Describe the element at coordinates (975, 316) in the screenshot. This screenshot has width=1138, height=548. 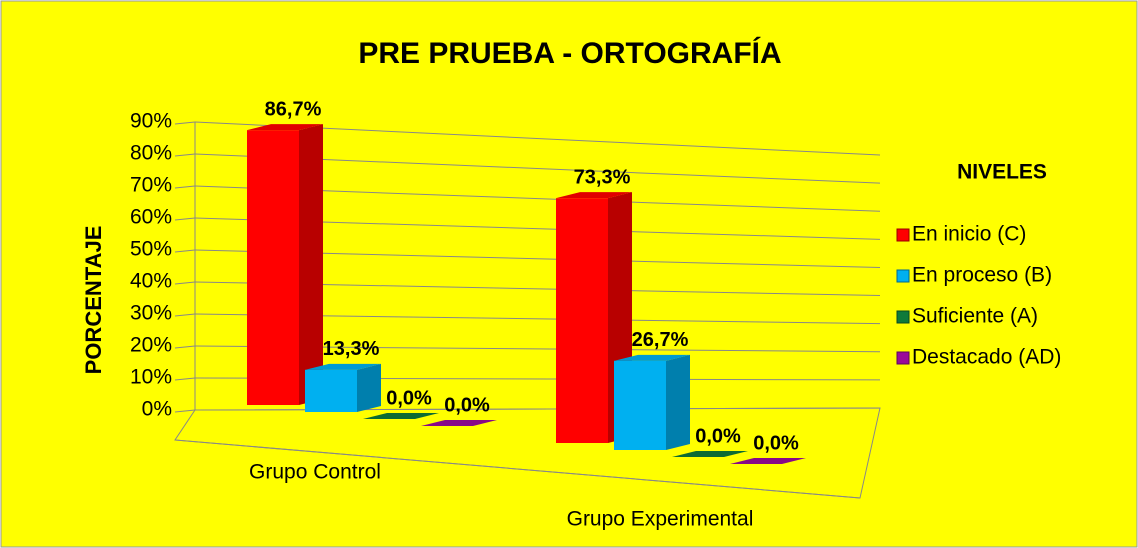
I see `legend-label: Suficiente (A)` at that location.